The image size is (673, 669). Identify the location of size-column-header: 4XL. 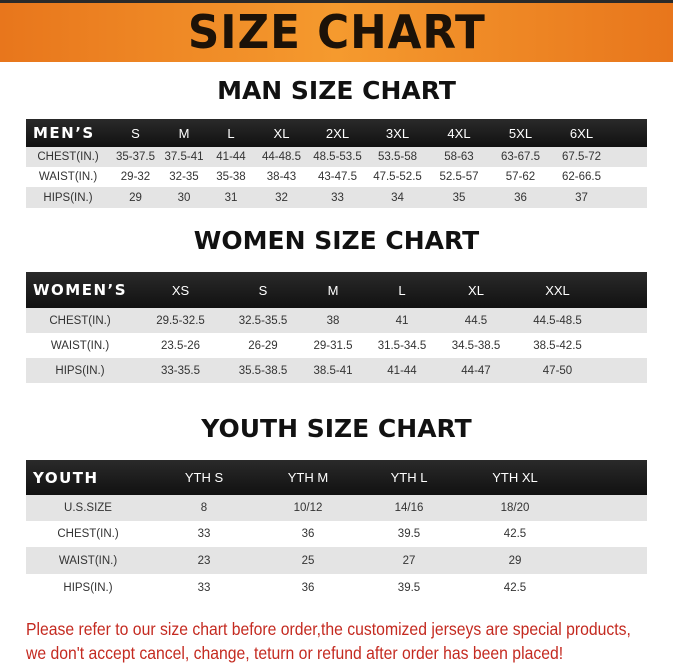
(459, 133).